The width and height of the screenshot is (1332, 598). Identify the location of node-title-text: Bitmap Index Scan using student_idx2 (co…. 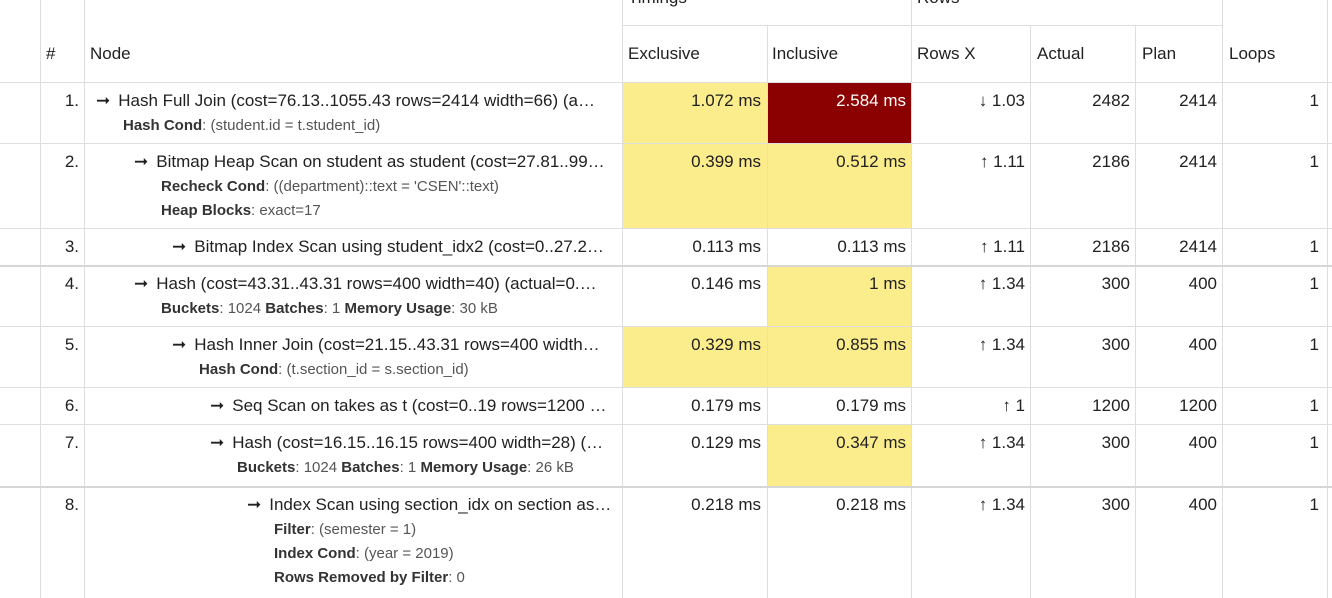
(399, 246).